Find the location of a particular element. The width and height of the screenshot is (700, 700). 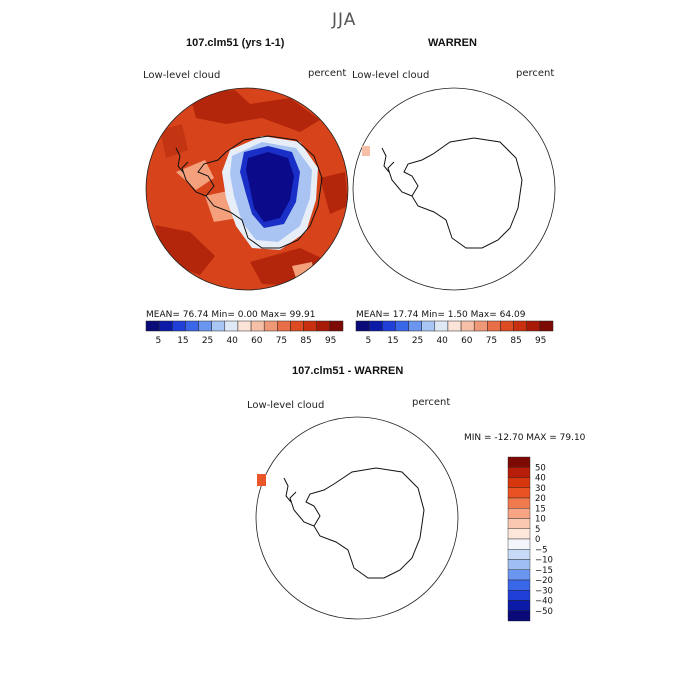

panel3-colorbar-tick-label: −30 is located at coordinates (544, 591).